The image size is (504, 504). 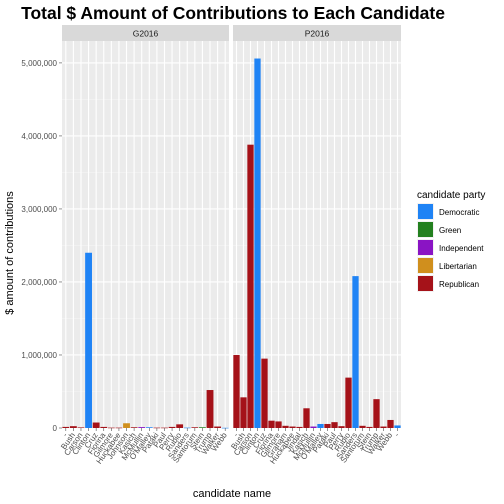 What do you see at coordinates (10, 253) in the screenshot?
I see `y-axis-title: $ amount of contributions` at bounding box center [10, 253].